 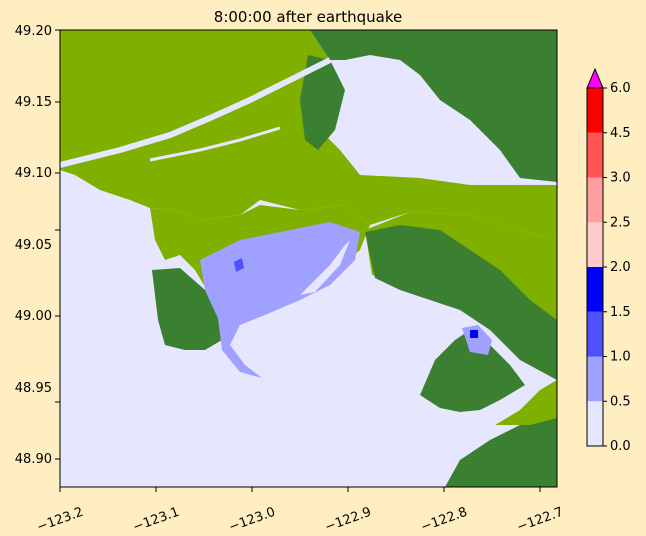 What do you see at coordinates (322, 102) in the screenshot?
I see `northeast-upland-lobe` at bounding box center [322, 102].